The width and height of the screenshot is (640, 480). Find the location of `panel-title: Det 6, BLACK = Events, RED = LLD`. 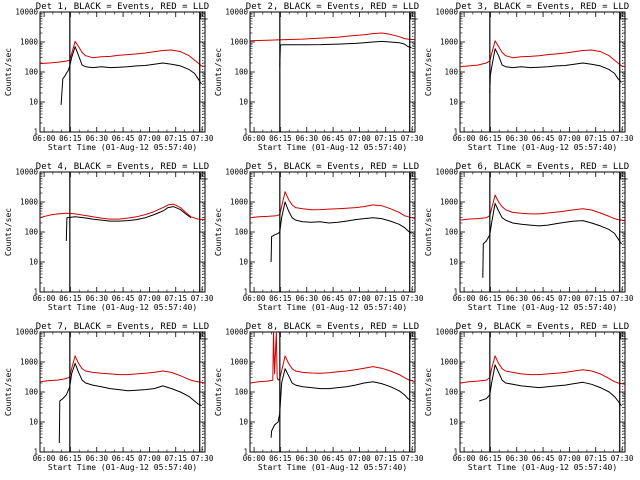

panel-title: Det 6, BLACK = Events, RED = LLD is located at coordinates (542, 167).